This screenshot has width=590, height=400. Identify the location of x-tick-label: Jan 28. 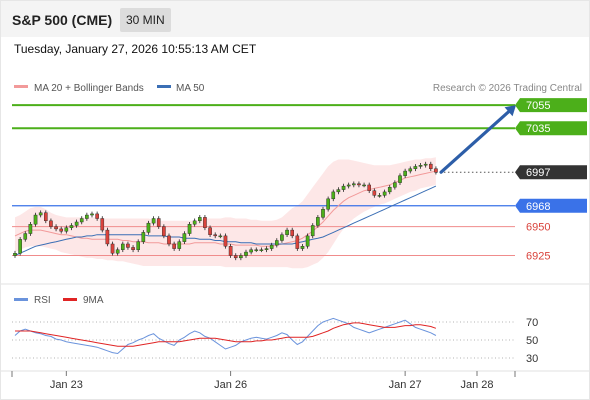
(476, 385).